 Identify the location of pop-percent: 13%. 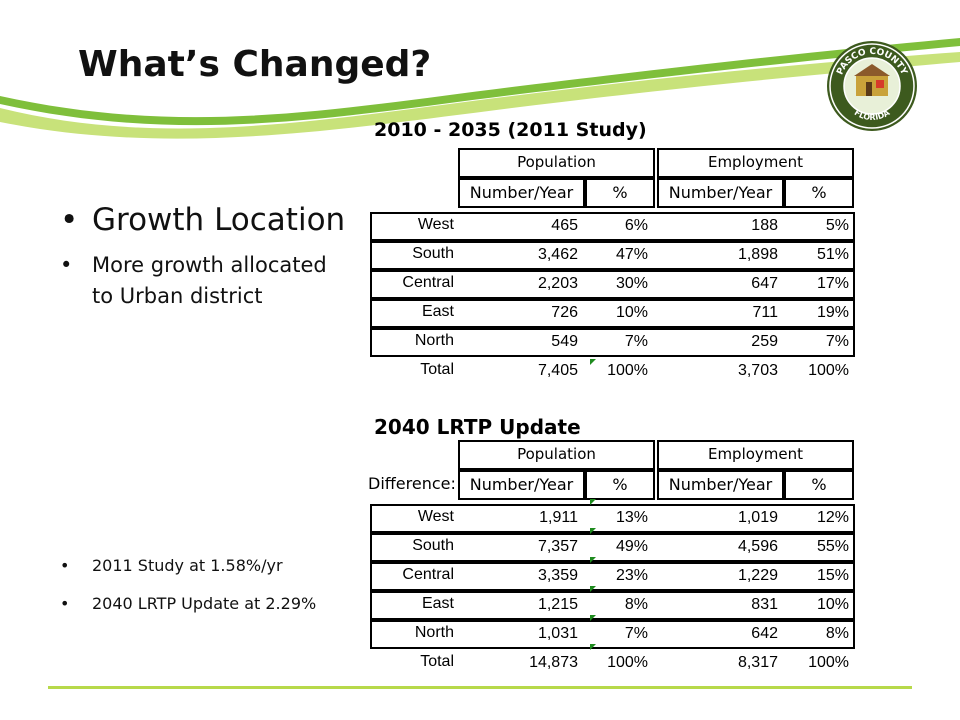
(631, 517).